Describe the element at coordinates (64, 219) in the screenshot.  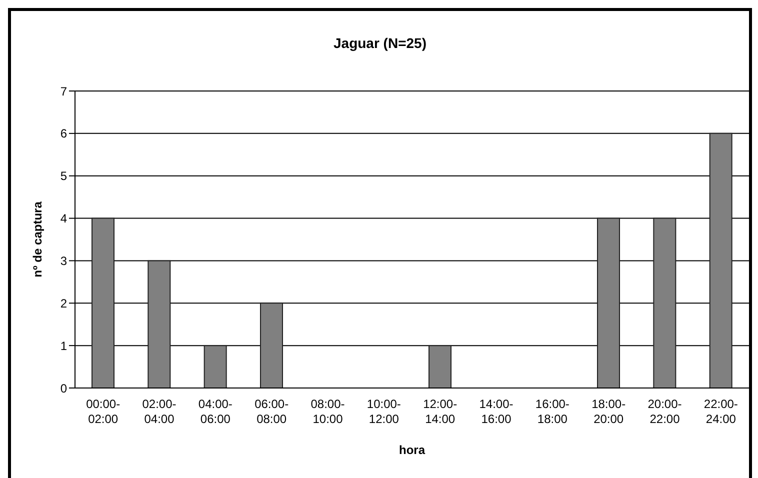
I see `y-tick-label: 4` at that location.